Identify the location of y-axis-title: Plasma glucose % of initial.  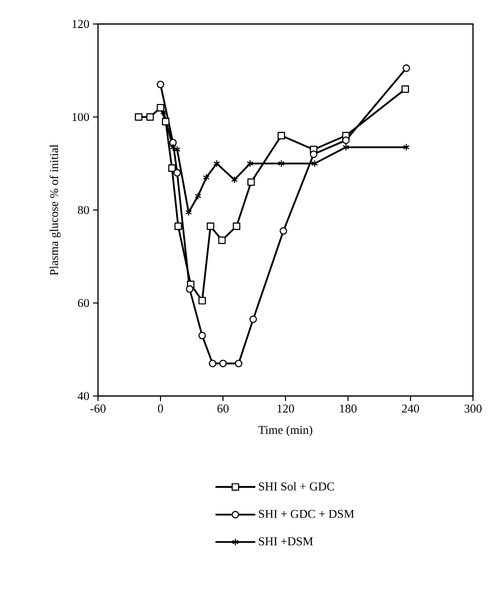
(55, 210).